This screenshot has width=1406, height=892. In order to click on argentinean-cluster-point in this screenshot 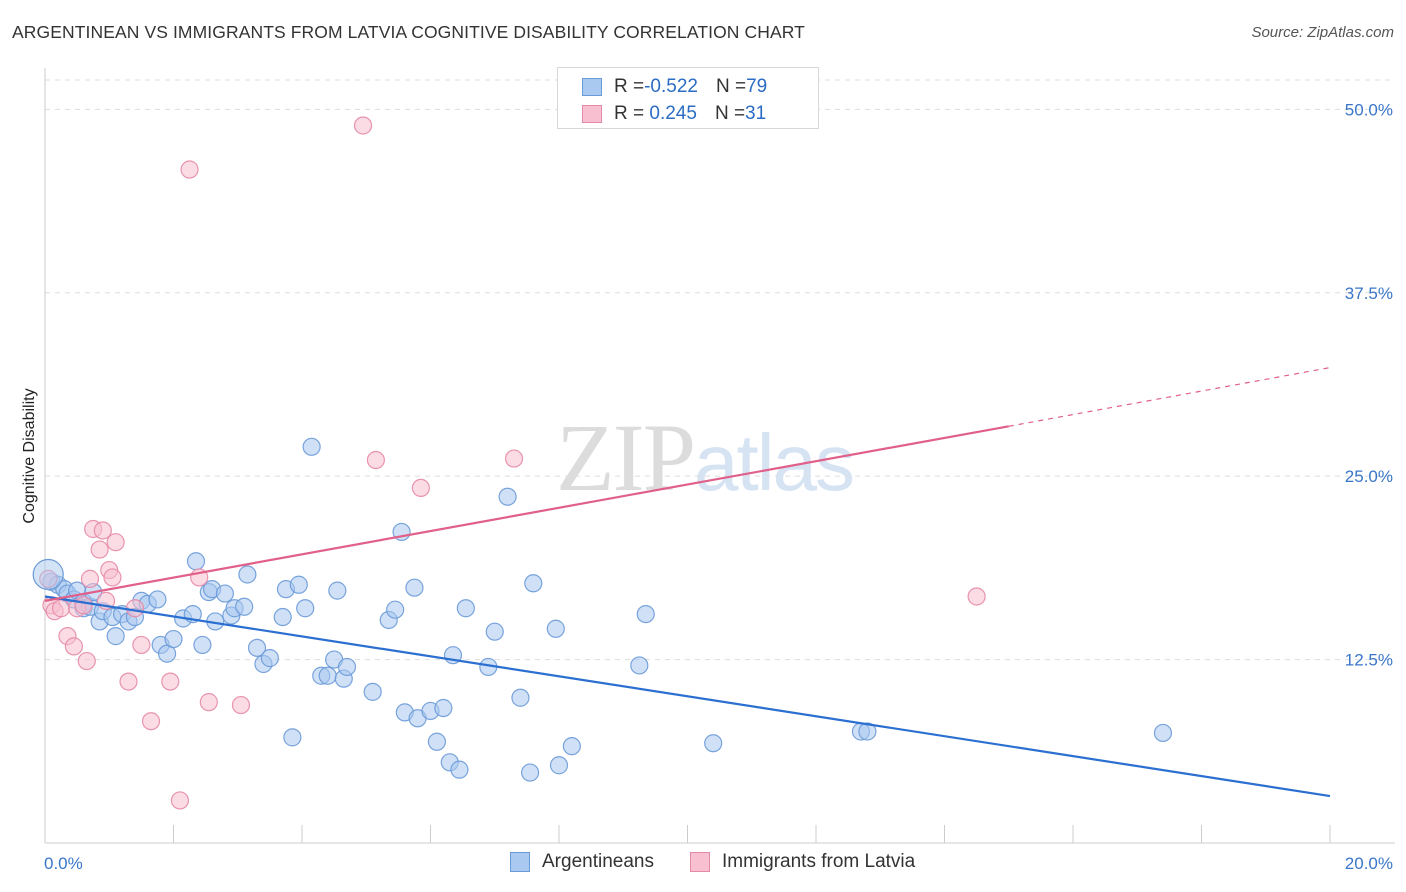, I will do `click(48, 574)`.